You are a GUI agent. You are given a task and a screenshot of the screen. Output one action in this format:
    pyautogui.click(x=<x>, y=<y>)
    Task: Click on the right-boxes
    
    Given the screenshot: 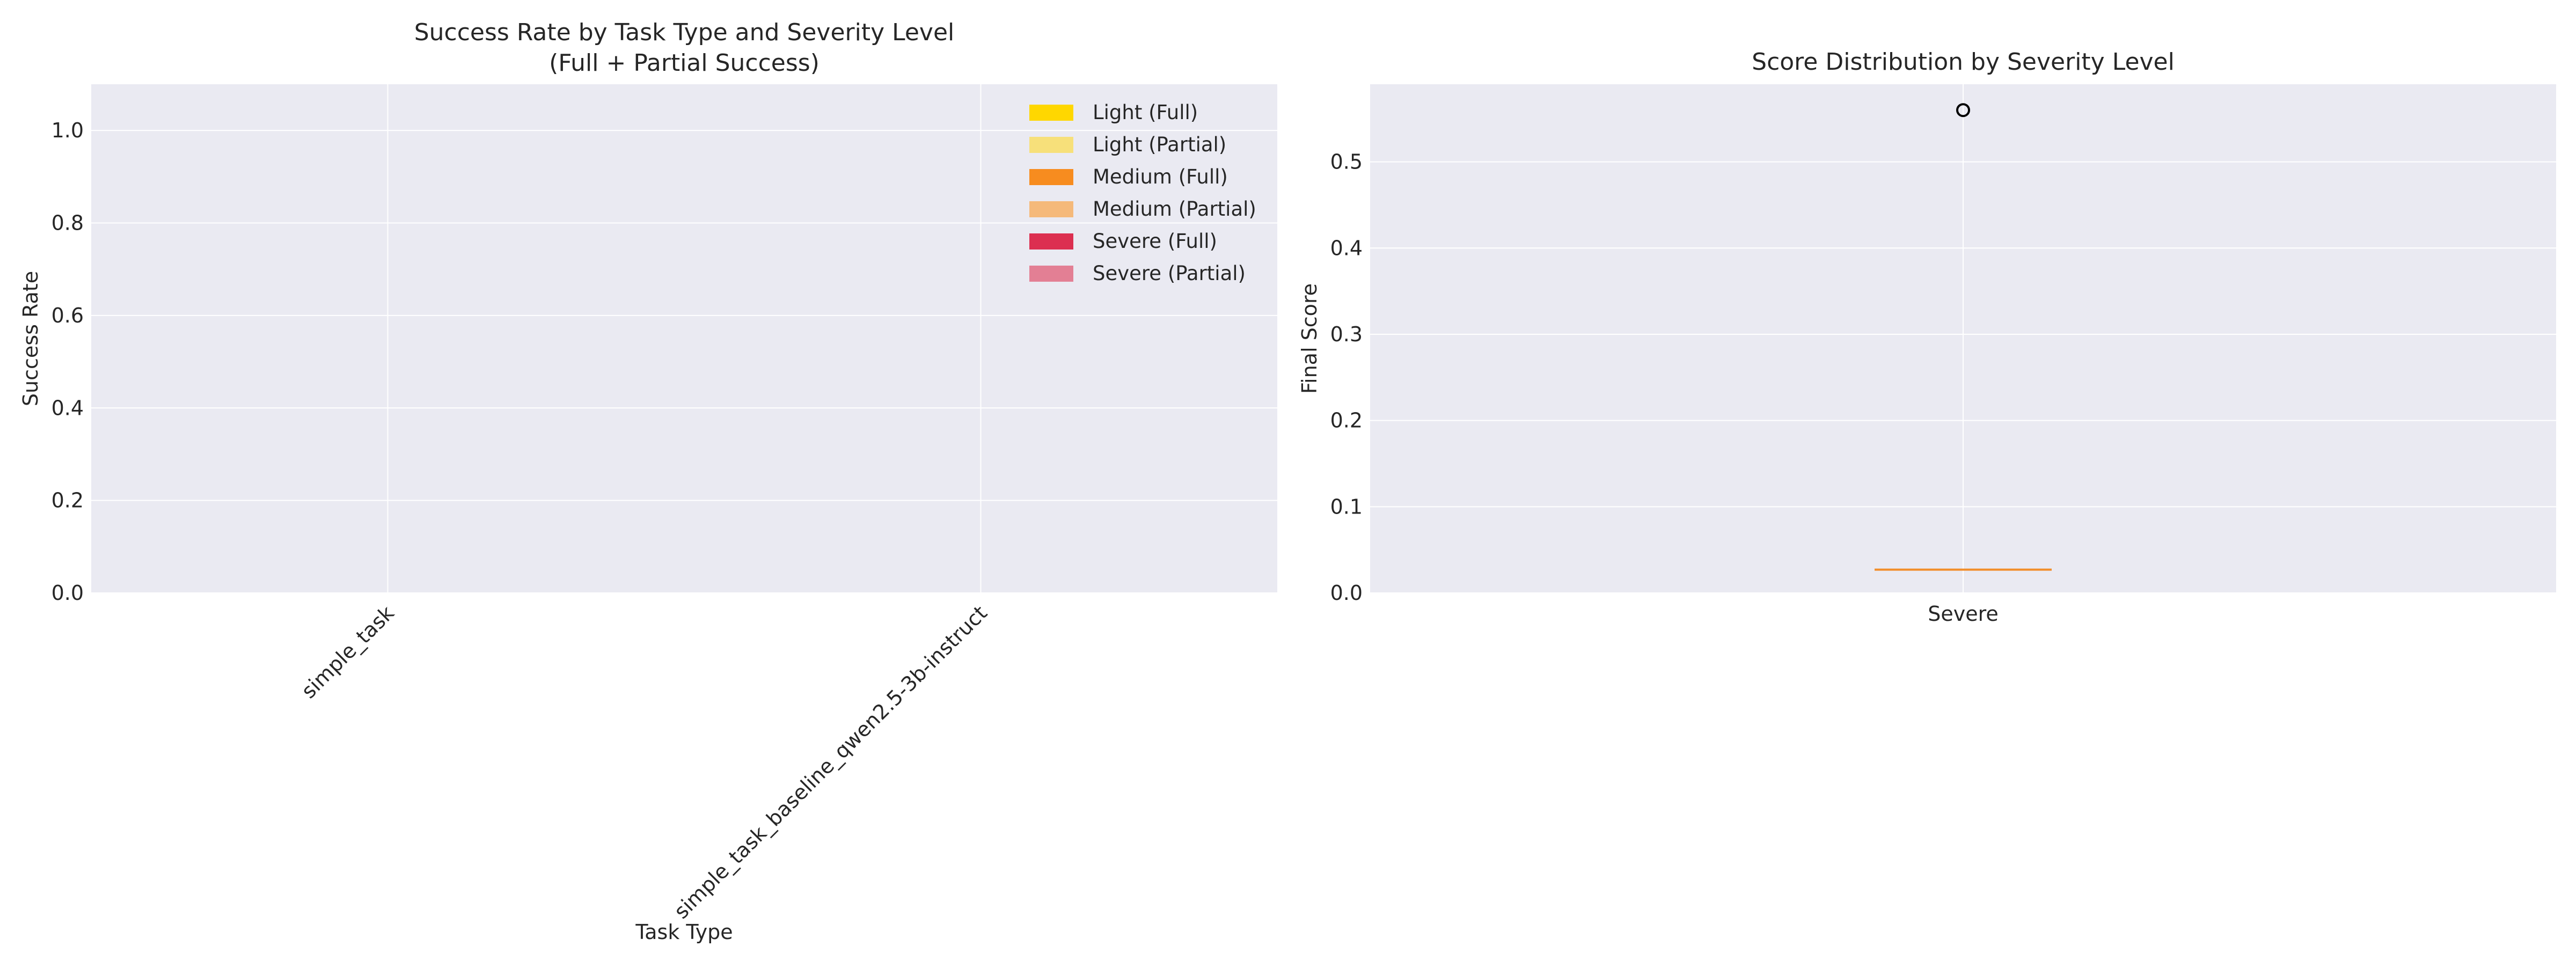 What is the action you would take?
    pyautogui.click(x=1963, y=337)
    